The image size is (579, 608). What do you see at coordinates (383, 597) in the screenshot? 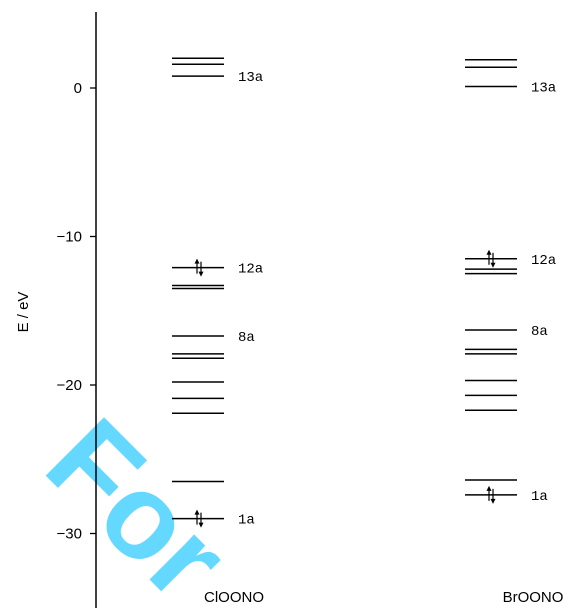
I see `molecule-labels: ClOONO BrOONO` at bounding box center [383, 597].